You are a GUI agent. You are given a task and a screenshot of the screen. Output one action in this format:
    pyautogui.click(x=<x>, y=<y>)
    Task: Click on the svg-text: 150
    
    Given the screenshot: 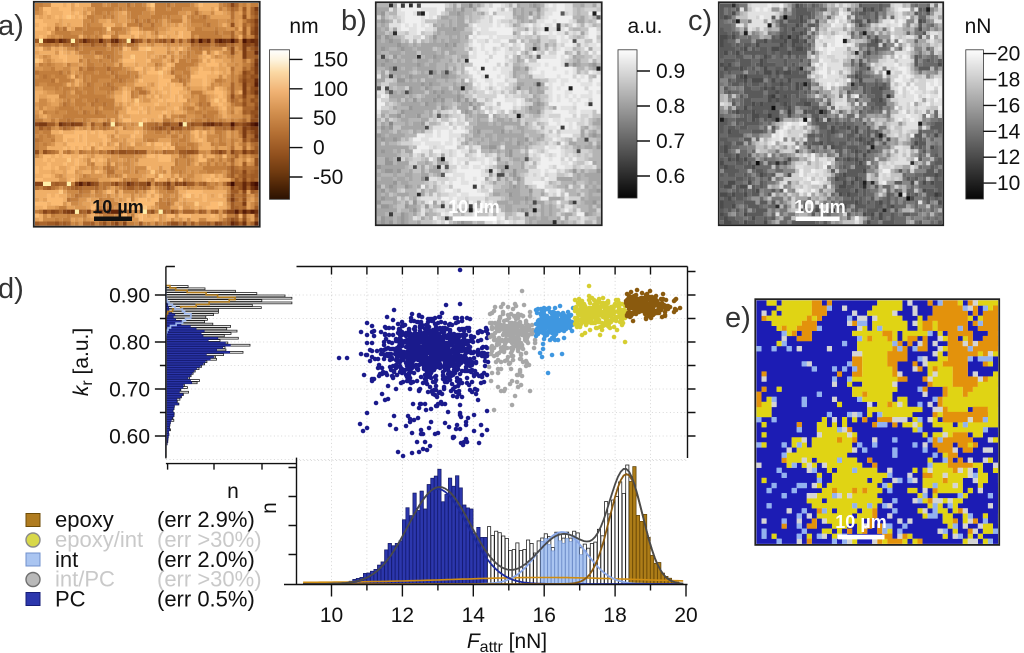 What is the action you would take?
    pyautogui.click(x=330, y=59)
    